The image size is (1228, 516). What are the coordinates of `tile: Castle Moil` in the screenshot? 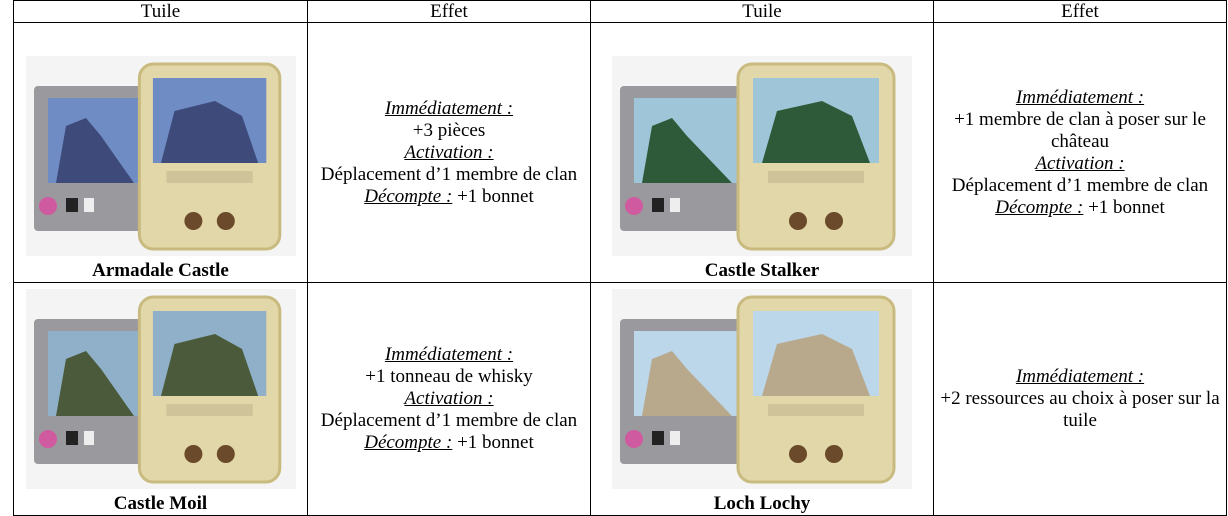 It's located at (160, 399).